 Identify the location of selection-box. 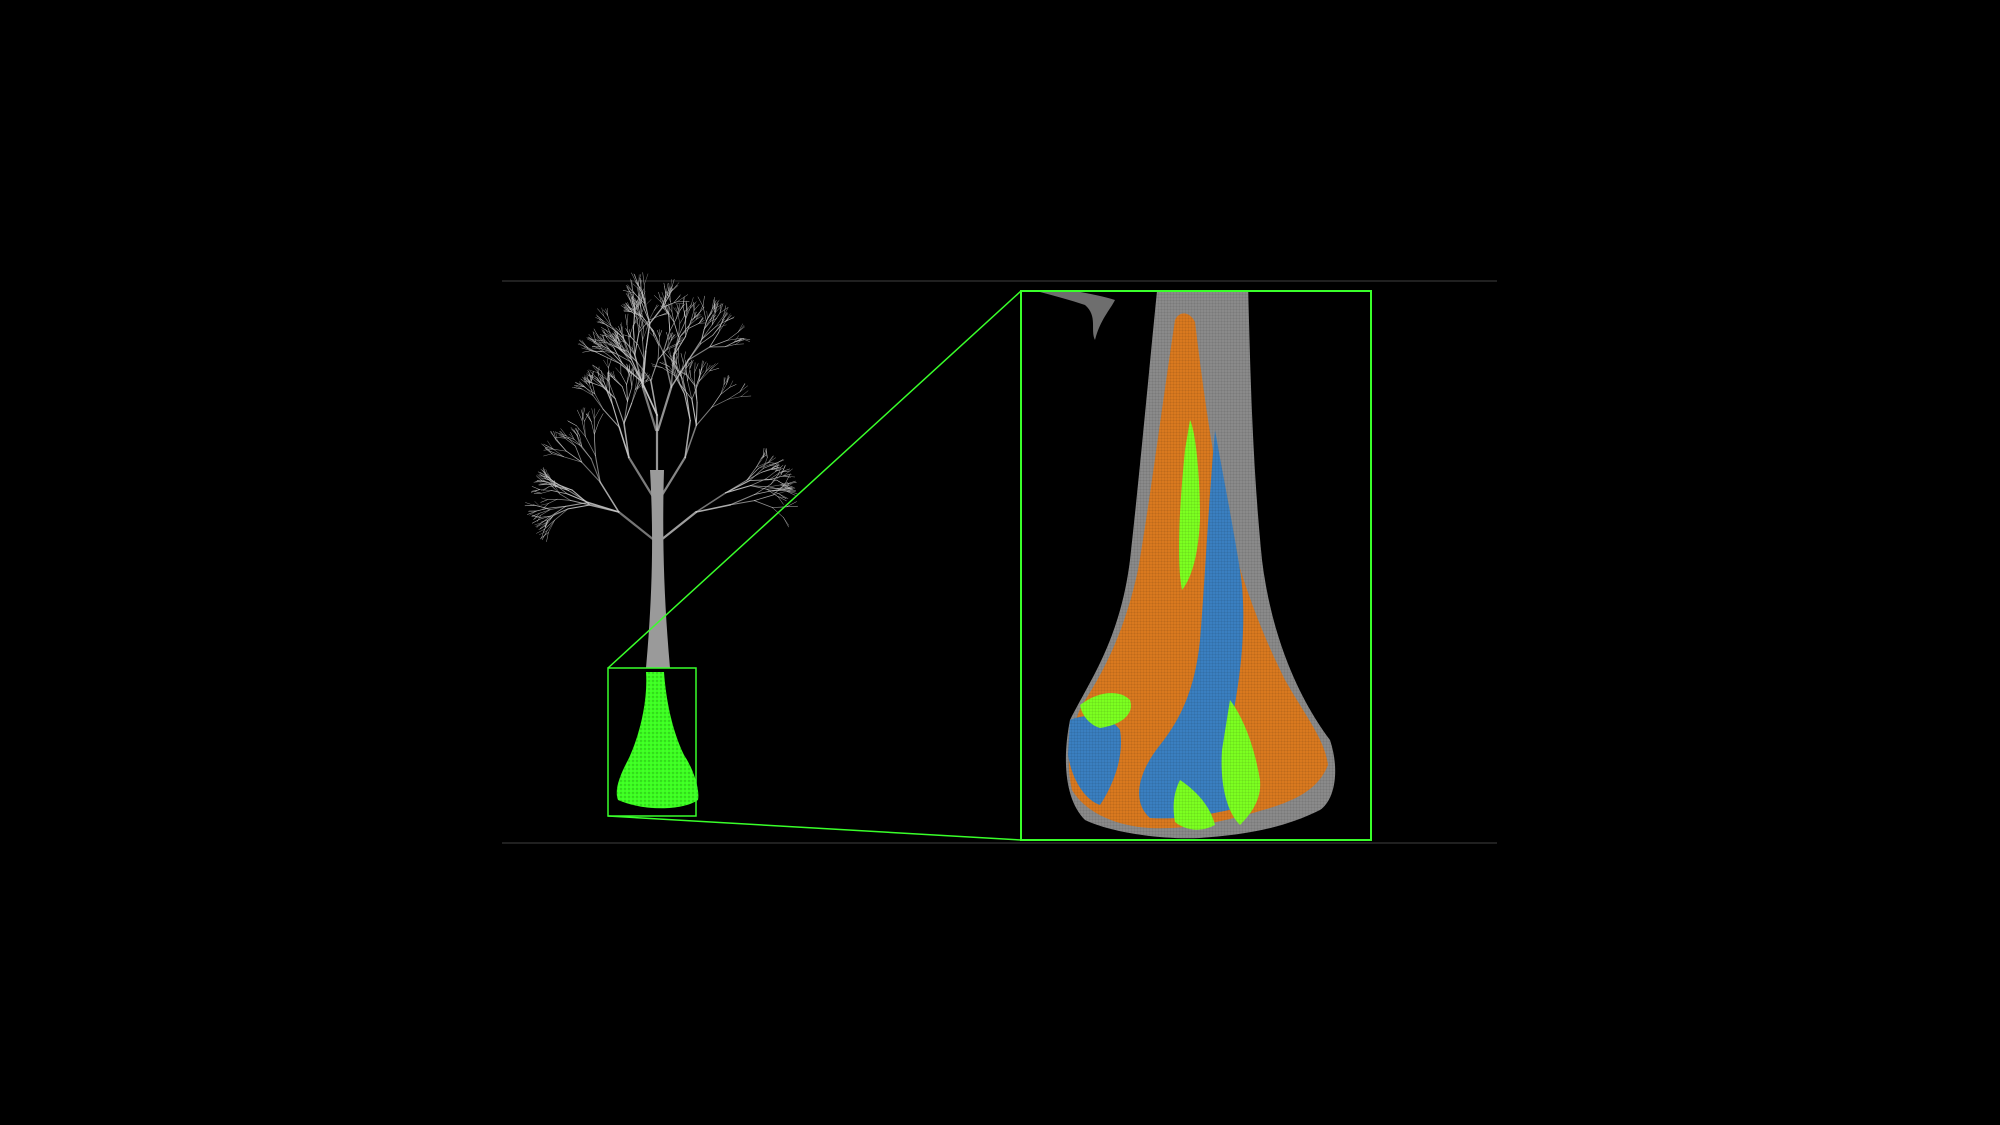
(652, 742).